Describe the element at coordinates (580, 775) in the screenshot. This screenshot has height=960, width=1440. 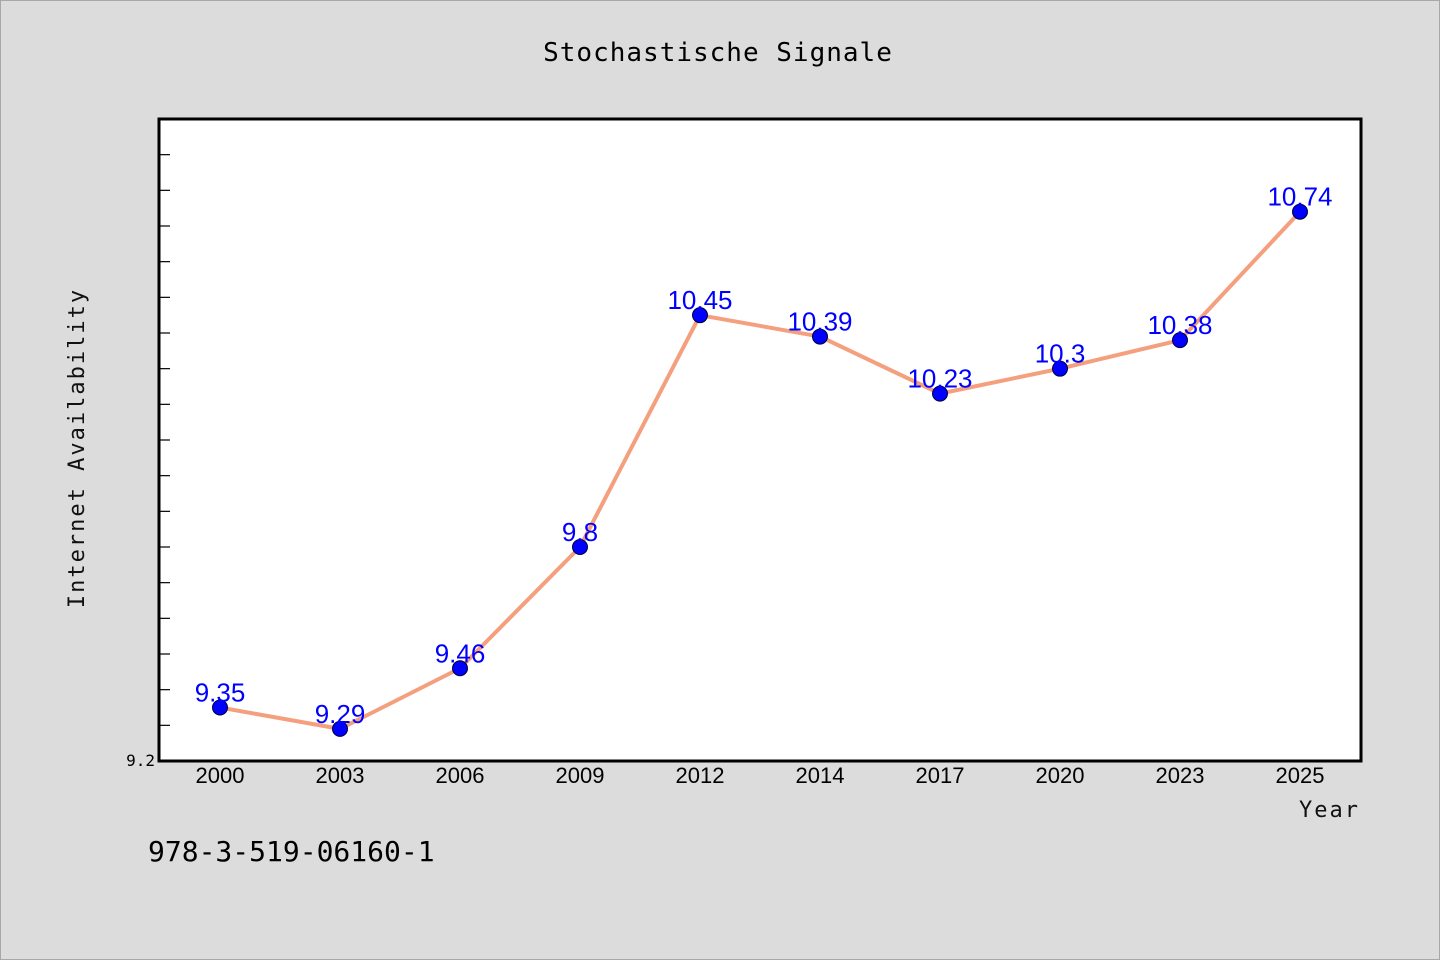
I see `x-tick-label: 2009` at that location.